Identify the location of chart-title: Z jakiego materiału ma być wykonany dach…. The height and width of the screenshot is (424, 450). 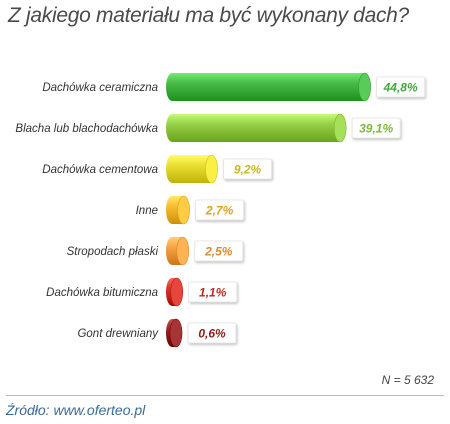
(208, 15).